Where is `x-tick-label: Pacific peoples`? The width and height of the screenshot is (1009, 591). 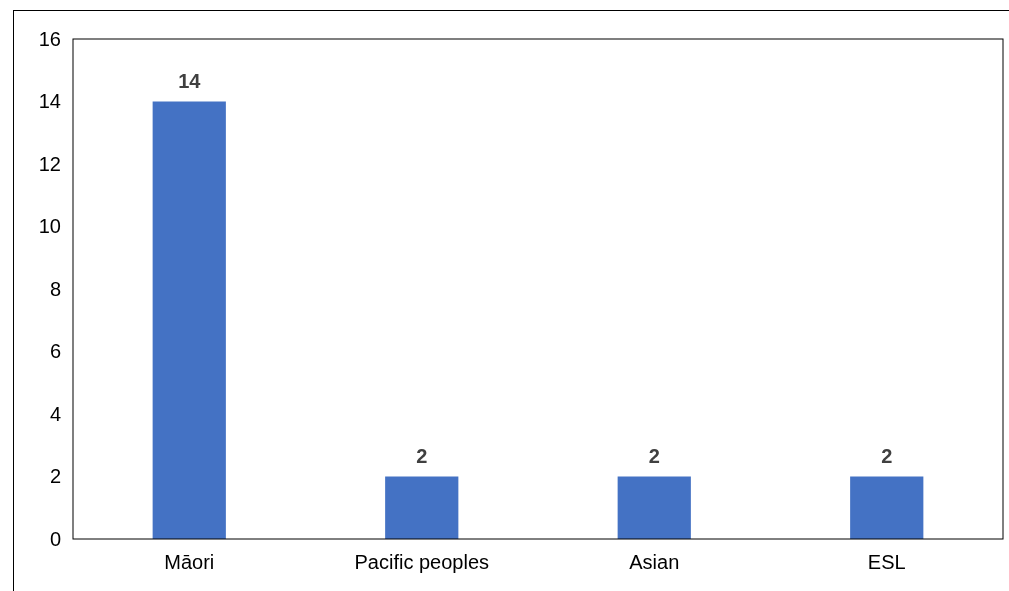
x-tick-label: Pacific peoples is located at coordinates (422, 562).